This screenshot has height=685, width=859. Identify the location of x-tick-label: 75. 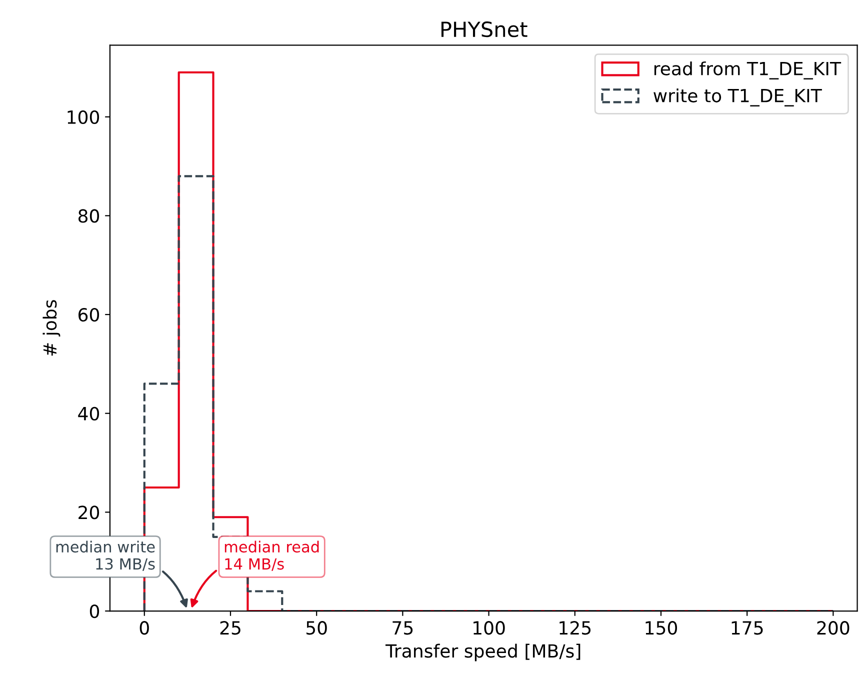
(402, 628).